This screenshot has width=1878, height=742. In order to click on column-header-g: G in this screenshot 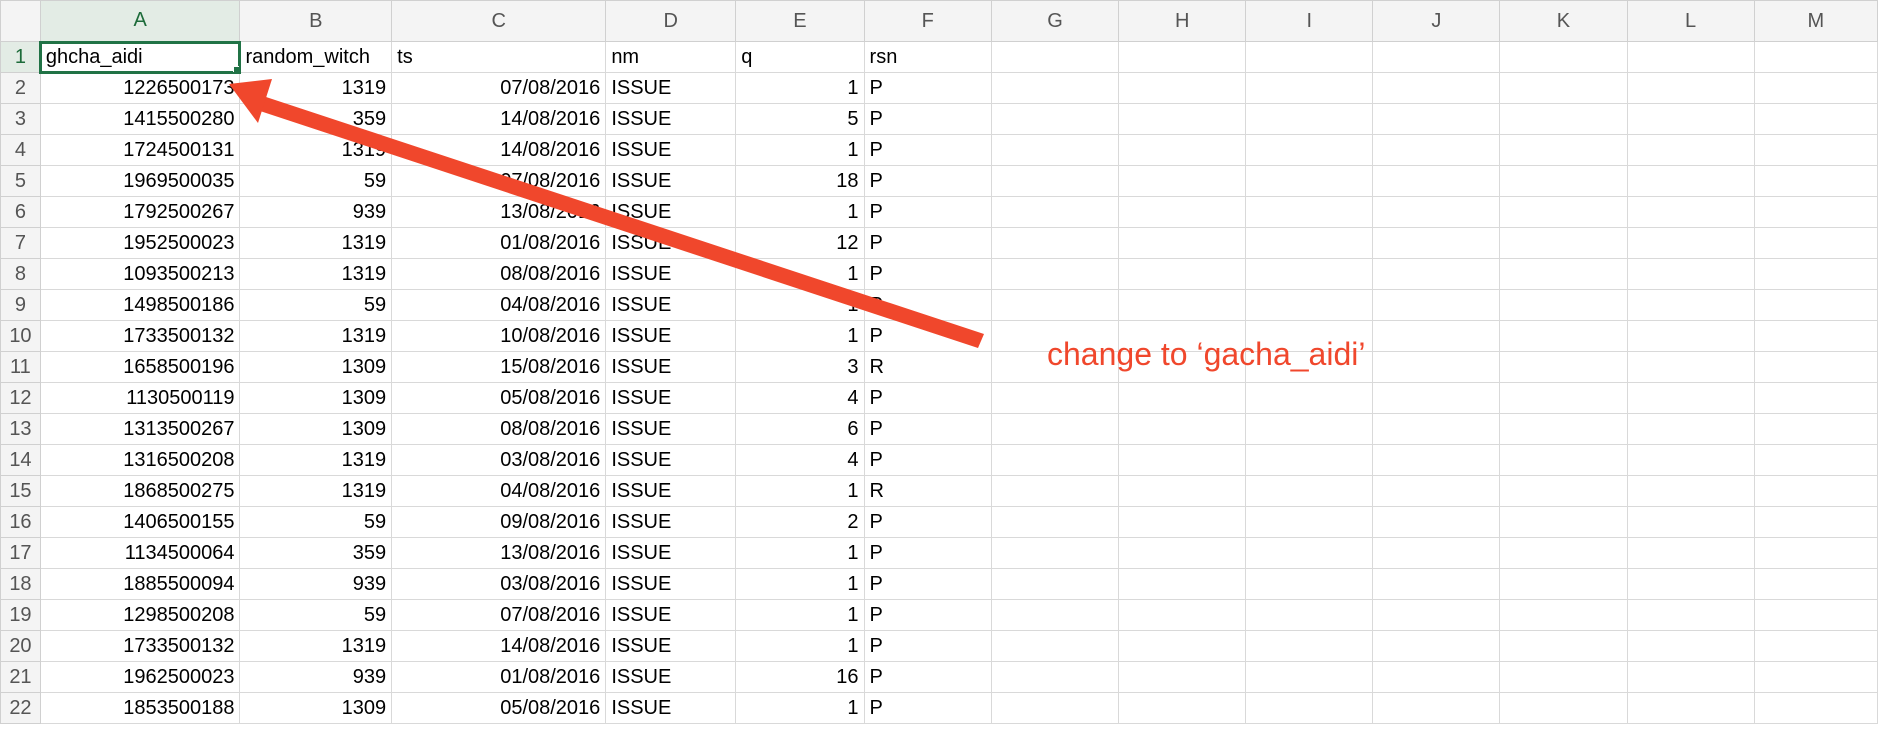, I will do `click(1055, 21)`.